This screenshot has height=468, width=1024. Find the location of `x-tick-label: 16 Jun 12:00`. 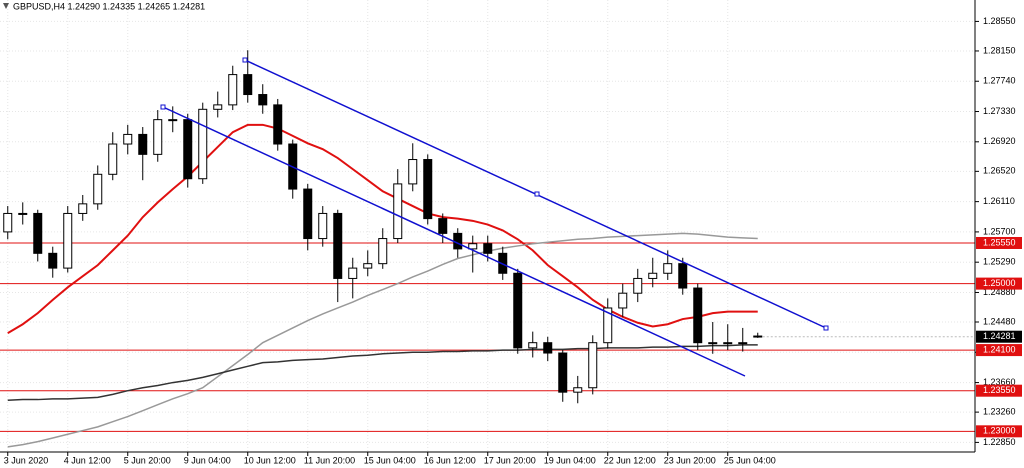

x-tick-label: 16 Jun 12:00 is located at coordinates (450, 460).